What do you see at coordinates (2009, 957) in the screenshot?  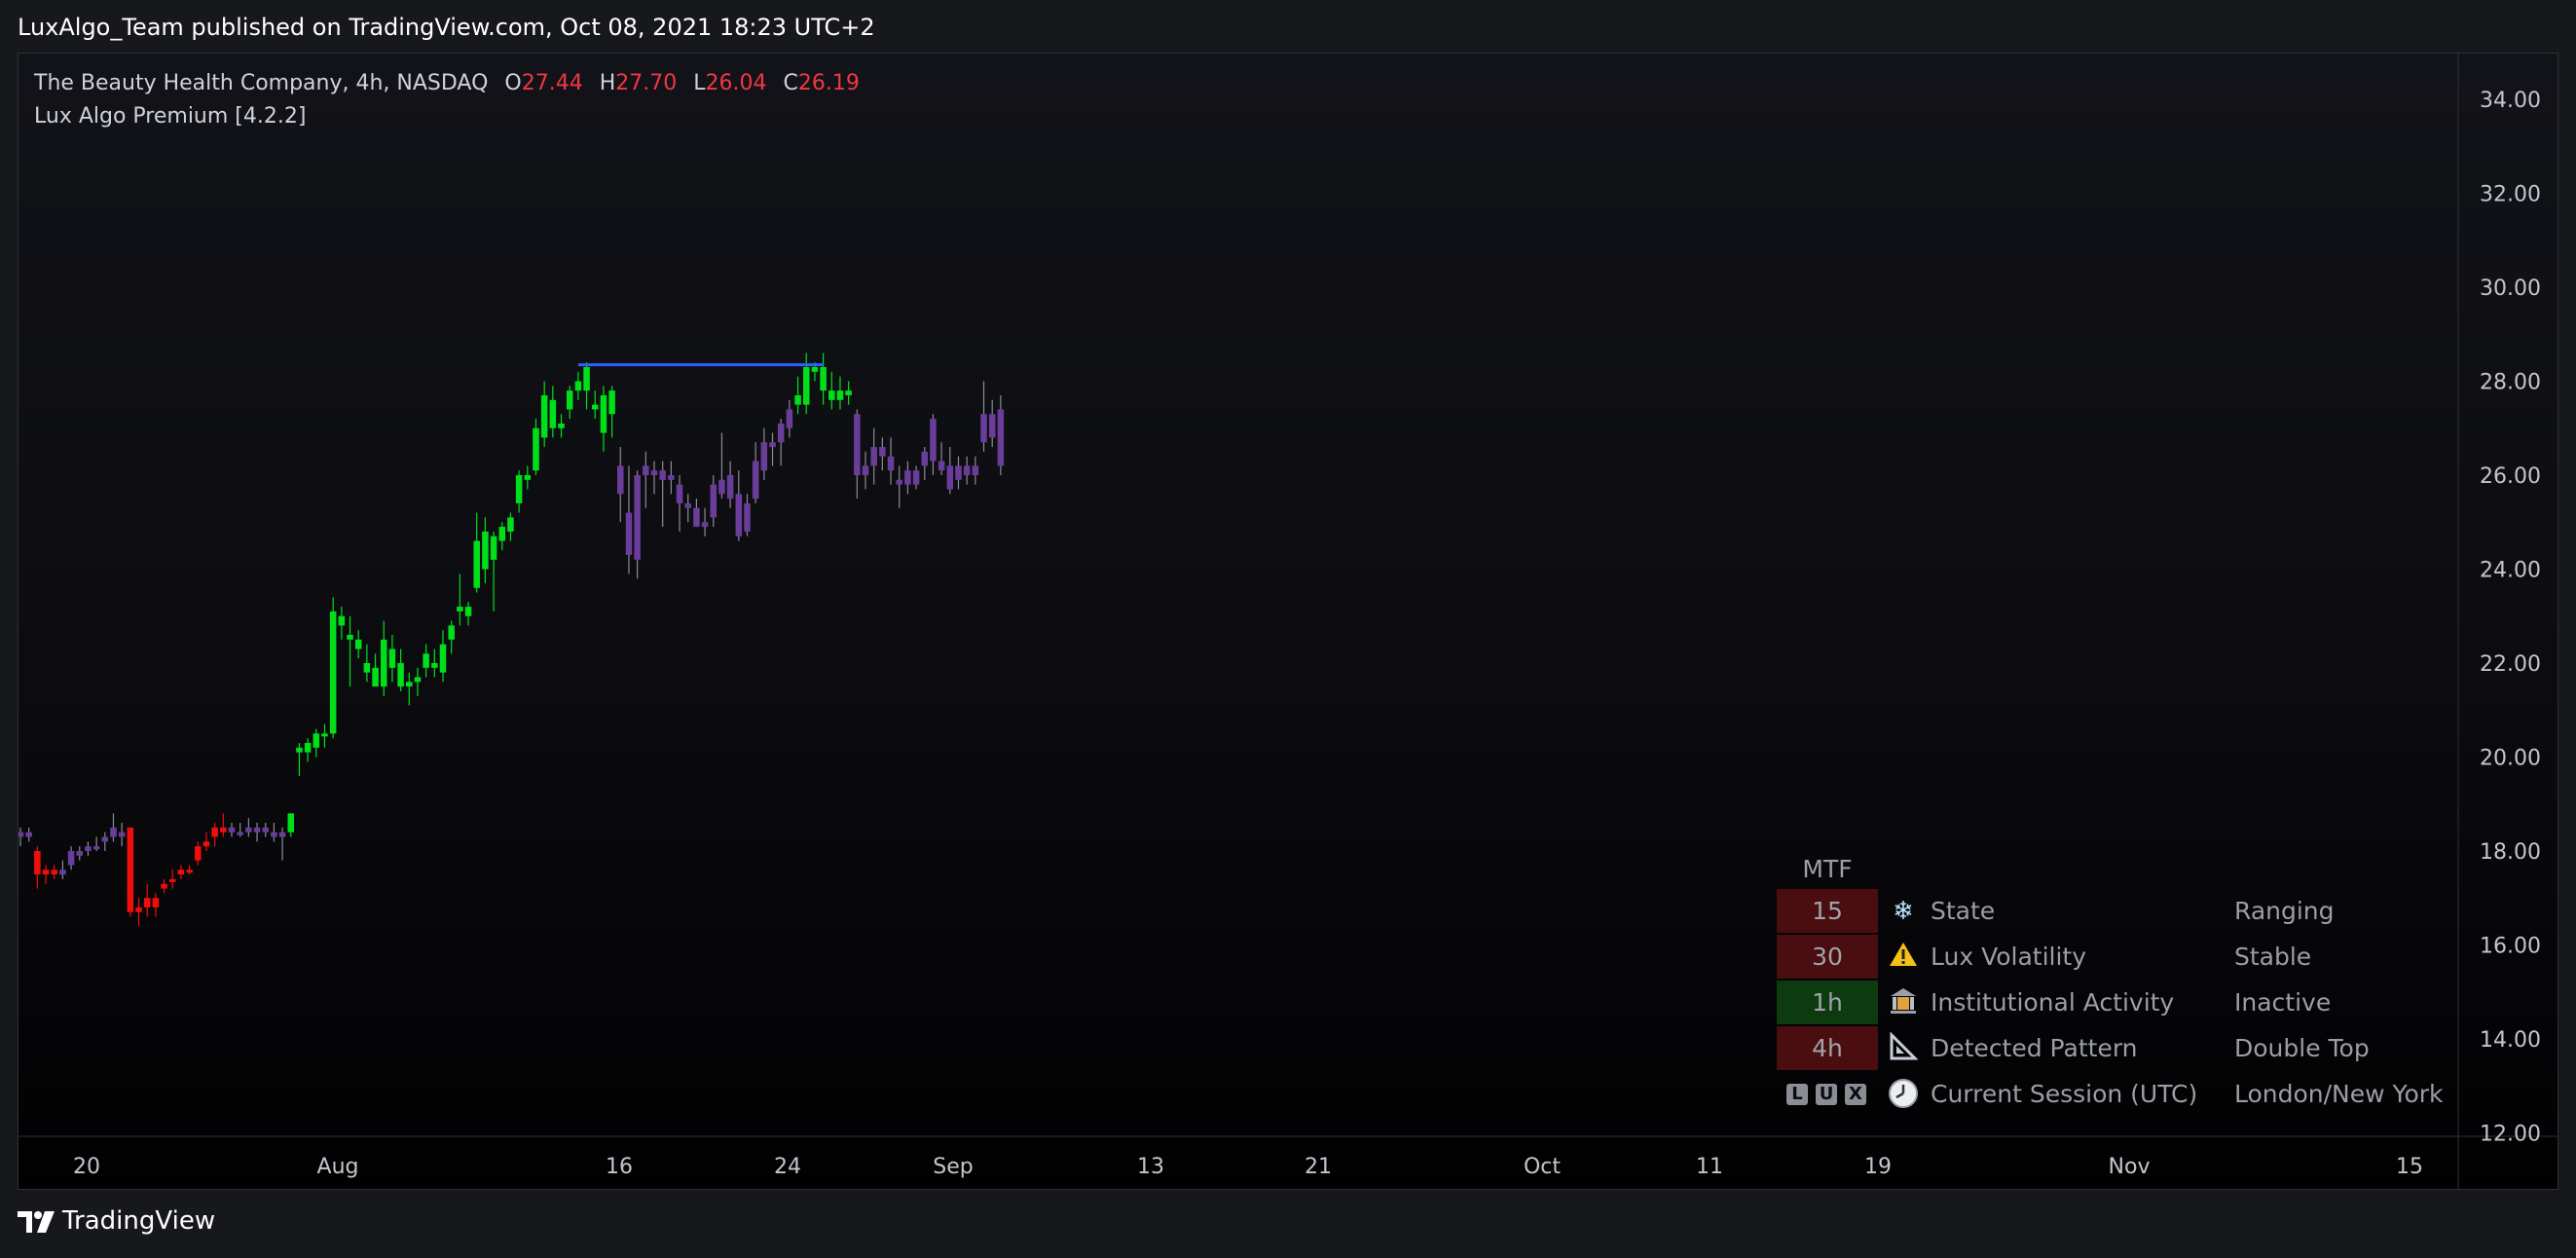 I see `mtf-label: Lux Volatility` at bounding box center [2009, 957].